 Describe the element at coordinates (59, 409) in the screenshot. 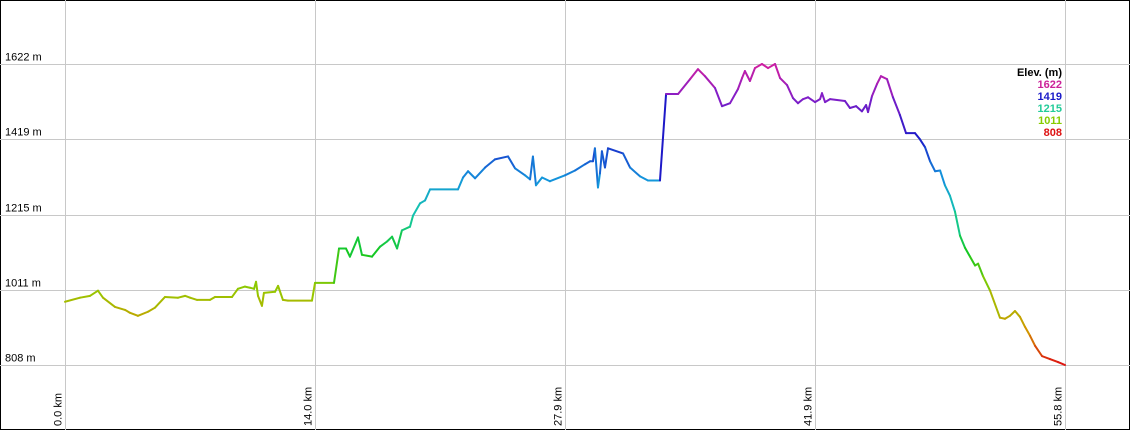

I see `x-tick-label: 0.0 km` at that location.